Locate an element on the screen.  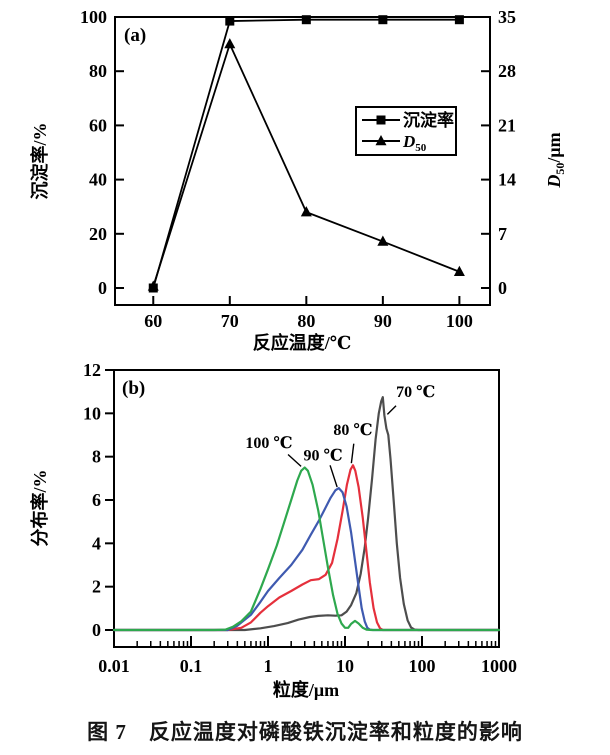
x-axis-title-a: 反应温度/℃ is located at coordinates (302, 342).